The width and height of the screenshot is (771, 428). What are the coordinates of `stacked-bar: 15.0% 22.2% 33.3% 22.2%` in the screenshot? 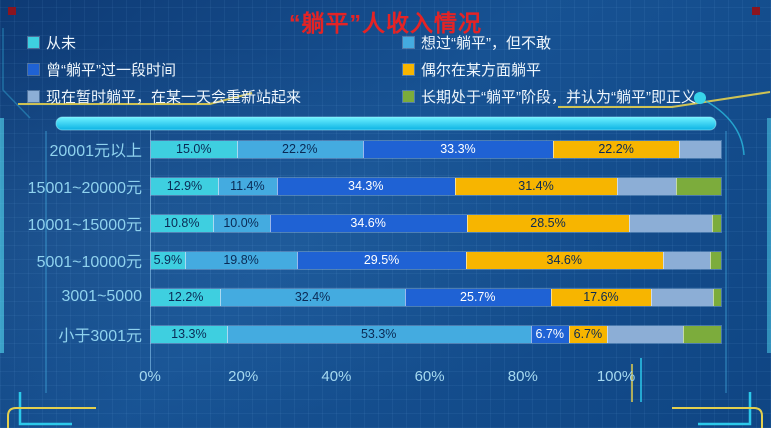 It's located at (436, 149).